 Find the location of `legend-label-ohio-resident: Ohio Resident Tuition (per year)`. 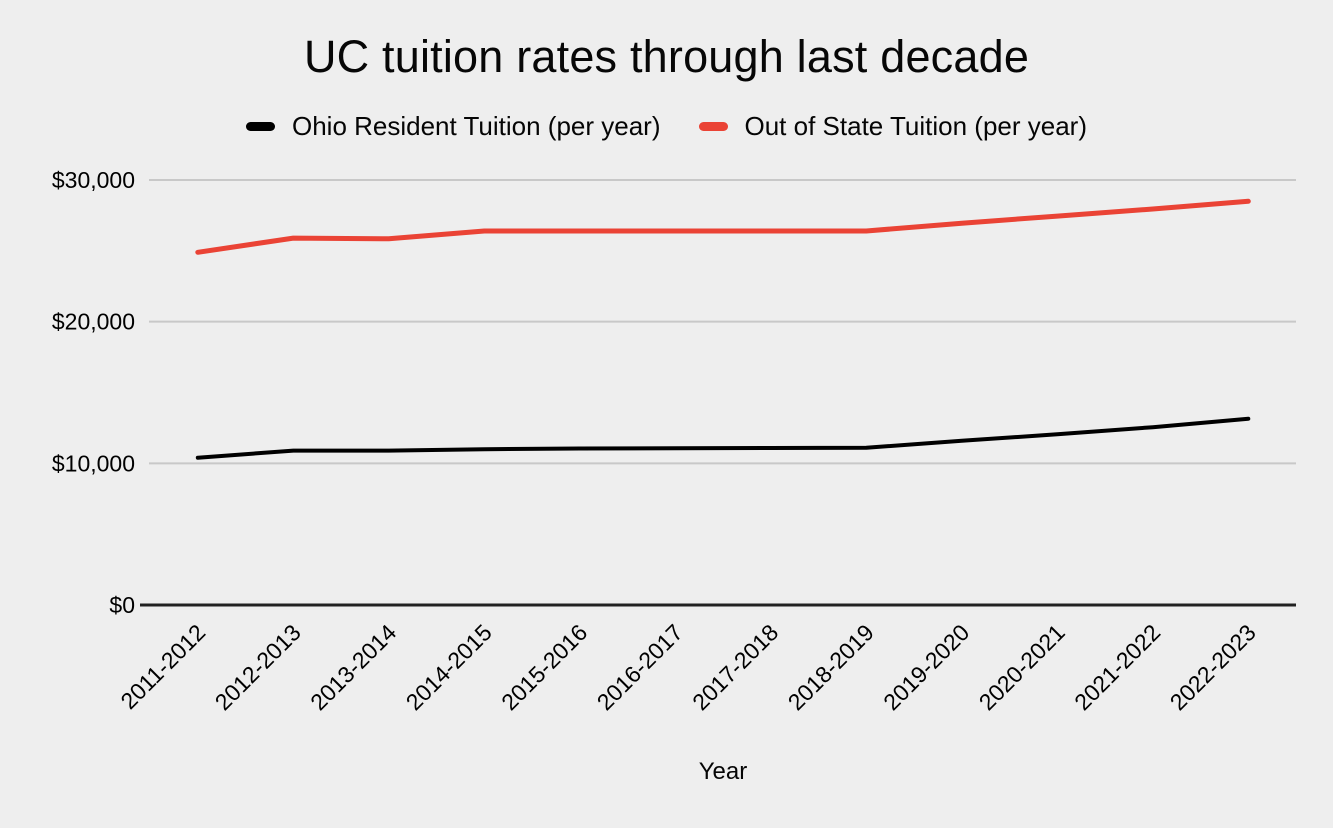

legend-label-ohio-resident: Ohio Resident Tuition (per year) is located at coordinates (476, 125).